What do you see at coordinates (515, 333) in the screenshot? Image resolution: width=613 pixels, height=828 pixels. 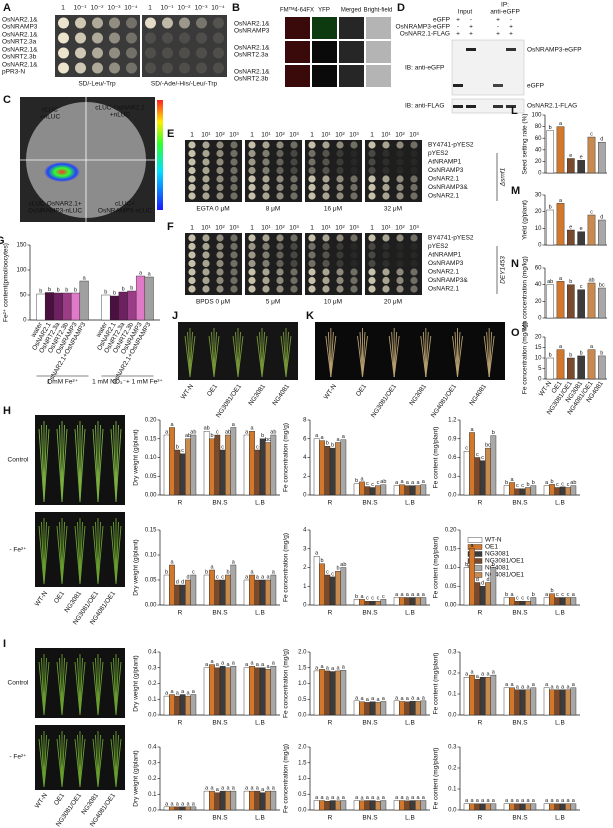 I see `panel-label: O` at bounding box center [515, 333].